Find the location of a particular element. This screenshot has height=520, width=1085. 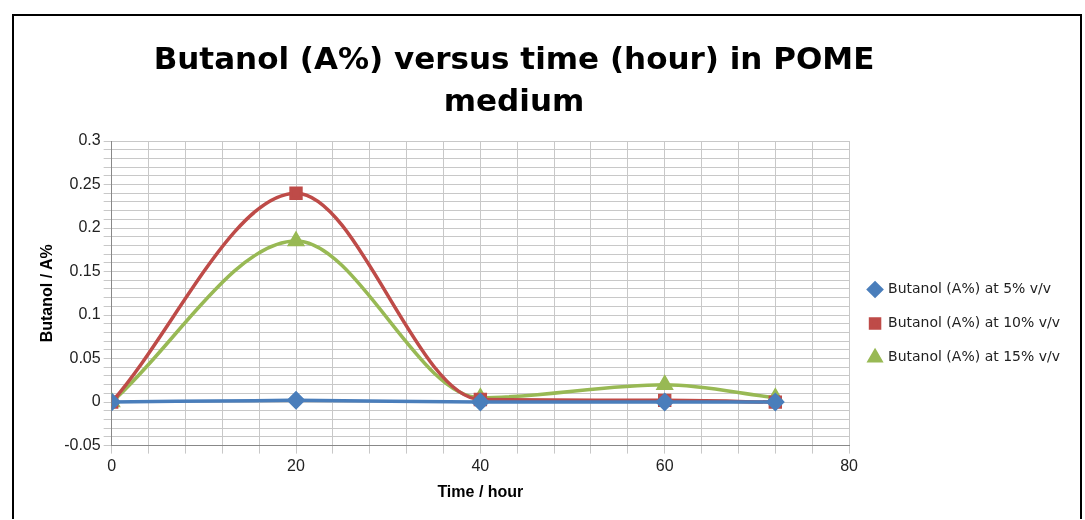

legend-label: Butanol (A%) at 5% v/v is located at coordinates (970, 288).